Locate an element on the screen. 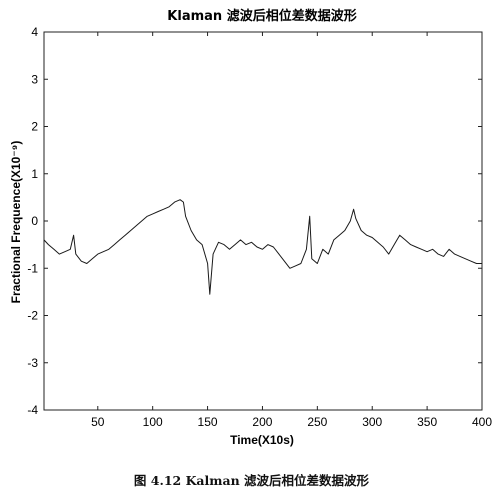  x-tick-label: 50 is located at coordinates (98, 422).